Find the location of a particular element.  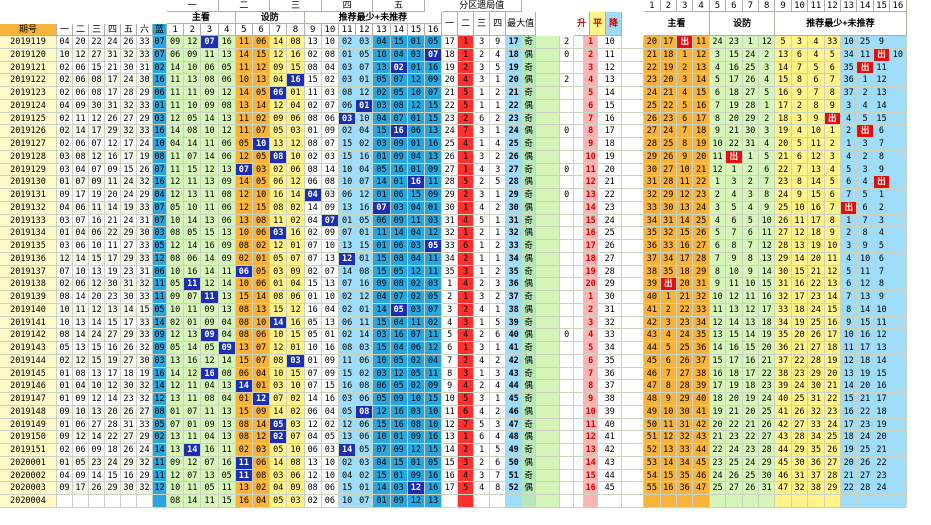

right-cell: 20 is located at coordinates (668, 80).